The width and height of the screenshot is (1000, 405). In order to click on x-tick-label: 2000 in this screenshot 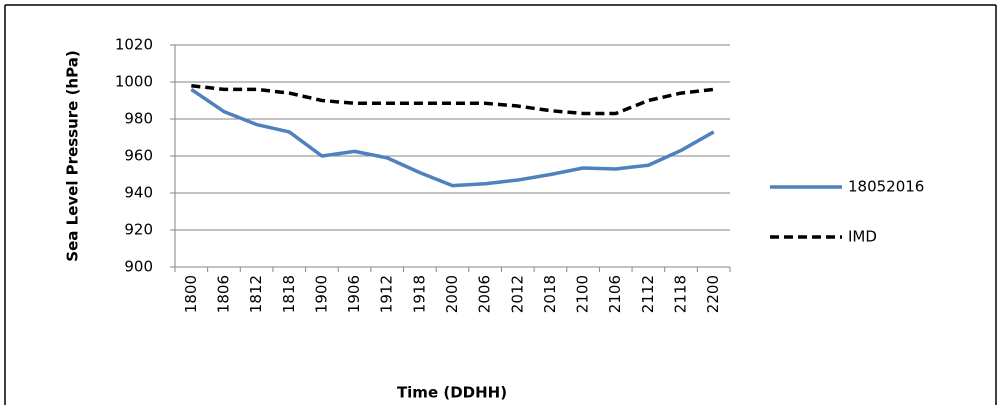, I will do `click(452, 294)`.